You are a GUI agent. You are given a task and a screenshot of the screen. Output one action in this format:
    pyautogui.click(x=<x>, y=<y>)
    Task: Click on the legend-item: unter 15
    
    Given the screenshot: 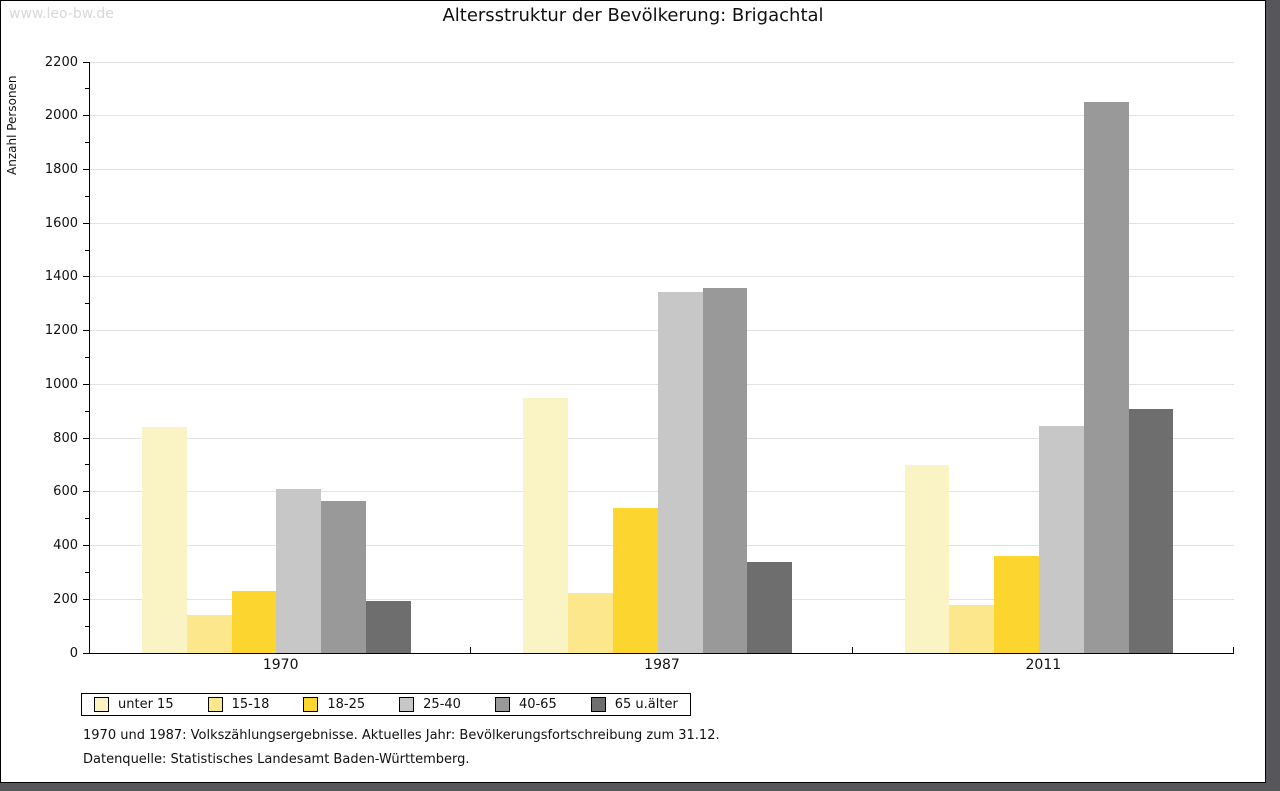 What is the action you would take?
    pyautogui.click(x=134, y=704)
    